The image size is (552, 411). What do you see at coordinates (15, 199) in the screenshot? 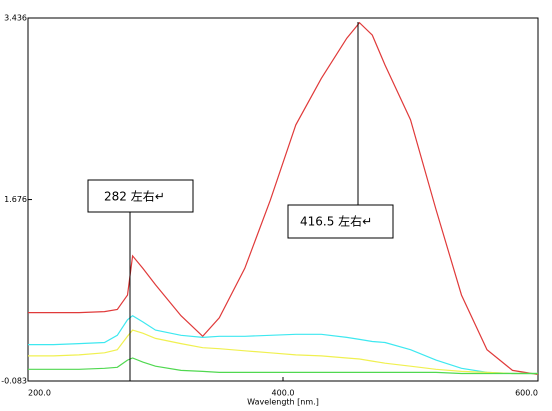
I see `y-tick-label: 1.676` at bounding box center [15, 199].